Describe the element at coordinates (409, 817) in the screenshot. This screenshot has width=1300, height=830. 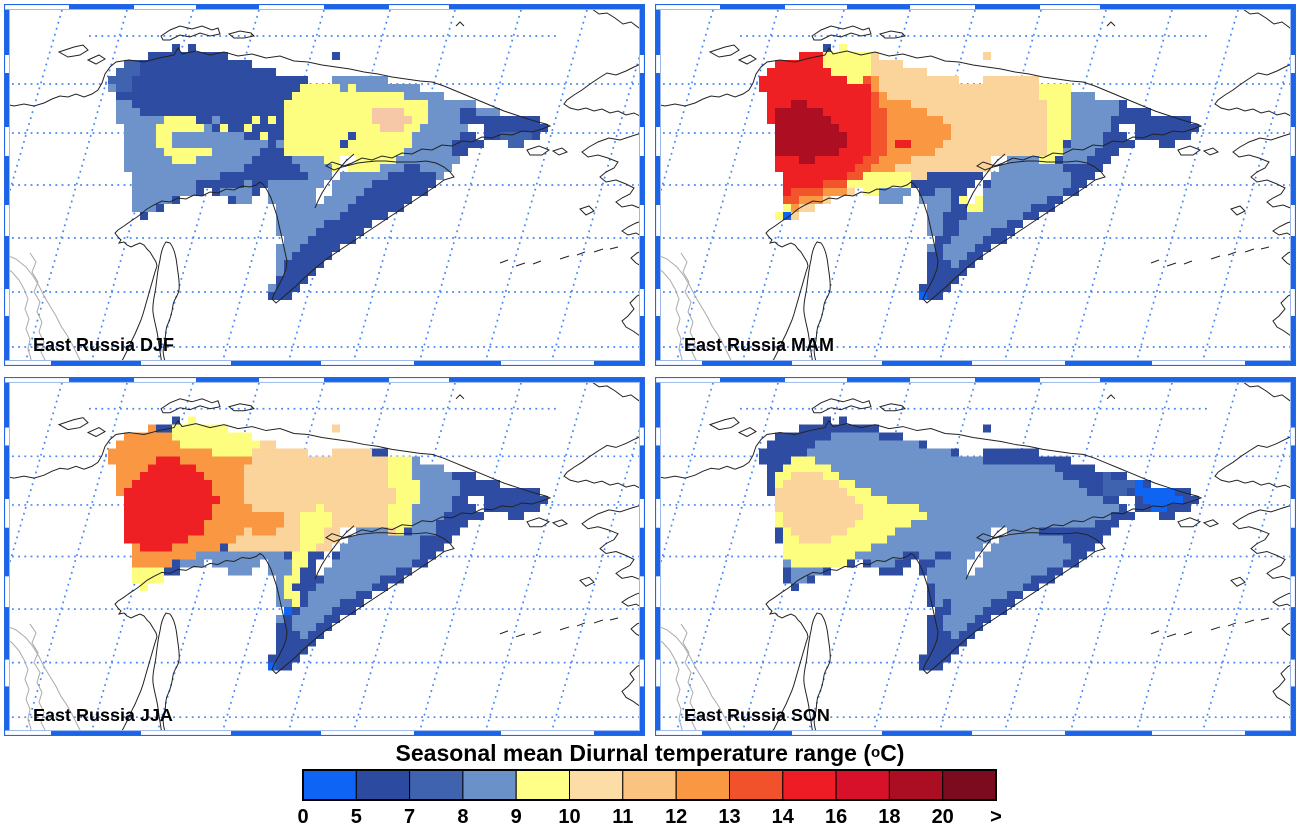
I see `svg-text: 7` at that location.